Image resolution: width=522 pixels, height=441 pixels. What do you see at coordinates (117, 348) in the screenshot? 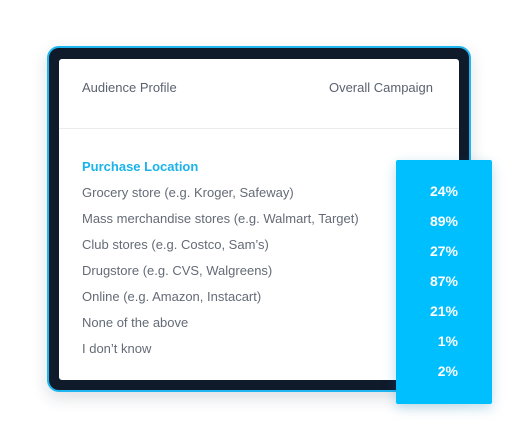
I see `row-label-dont-know: I don’t know` at bounding box center [117, 348].